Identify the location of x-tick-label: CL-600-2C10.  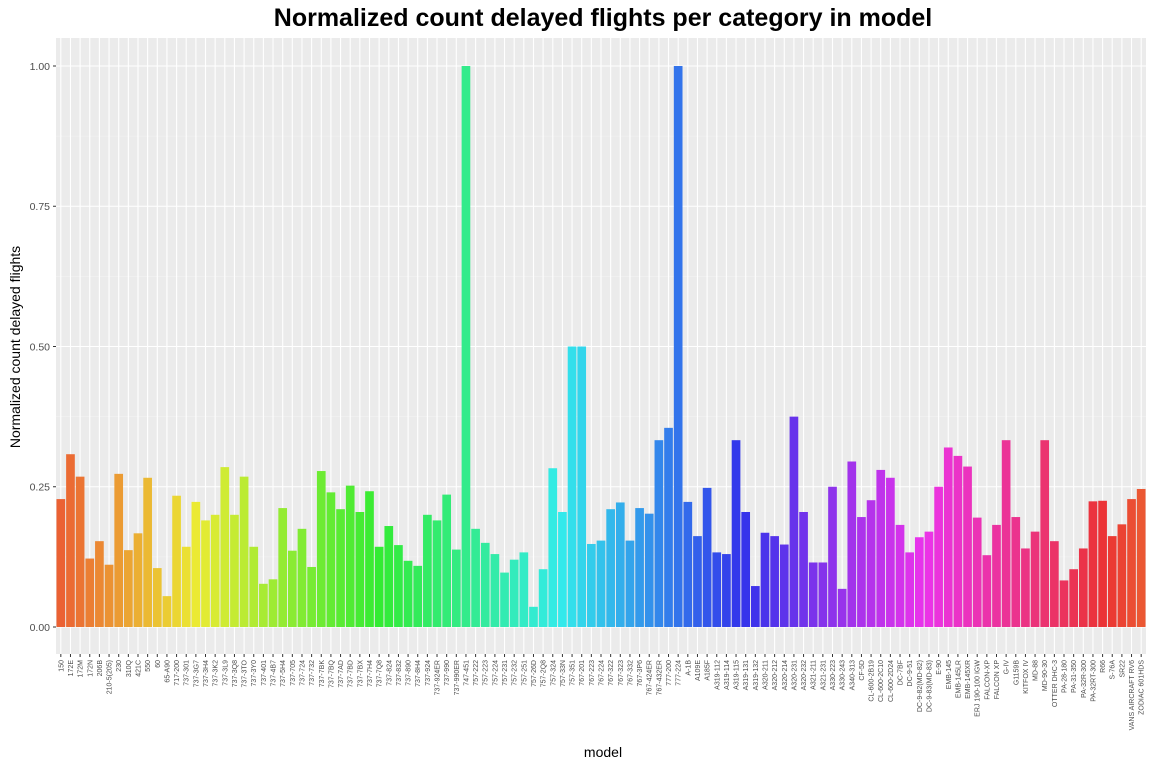
(881, 681).